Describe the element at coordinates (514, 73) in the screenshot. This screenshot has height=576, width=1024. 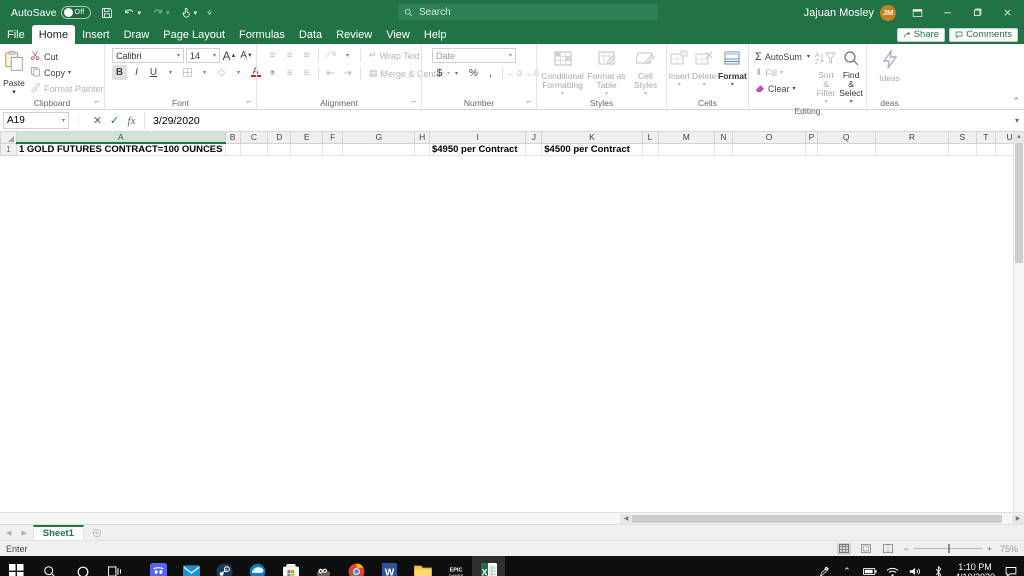
I see `increase-decimal-icon: ←.0` at that location.